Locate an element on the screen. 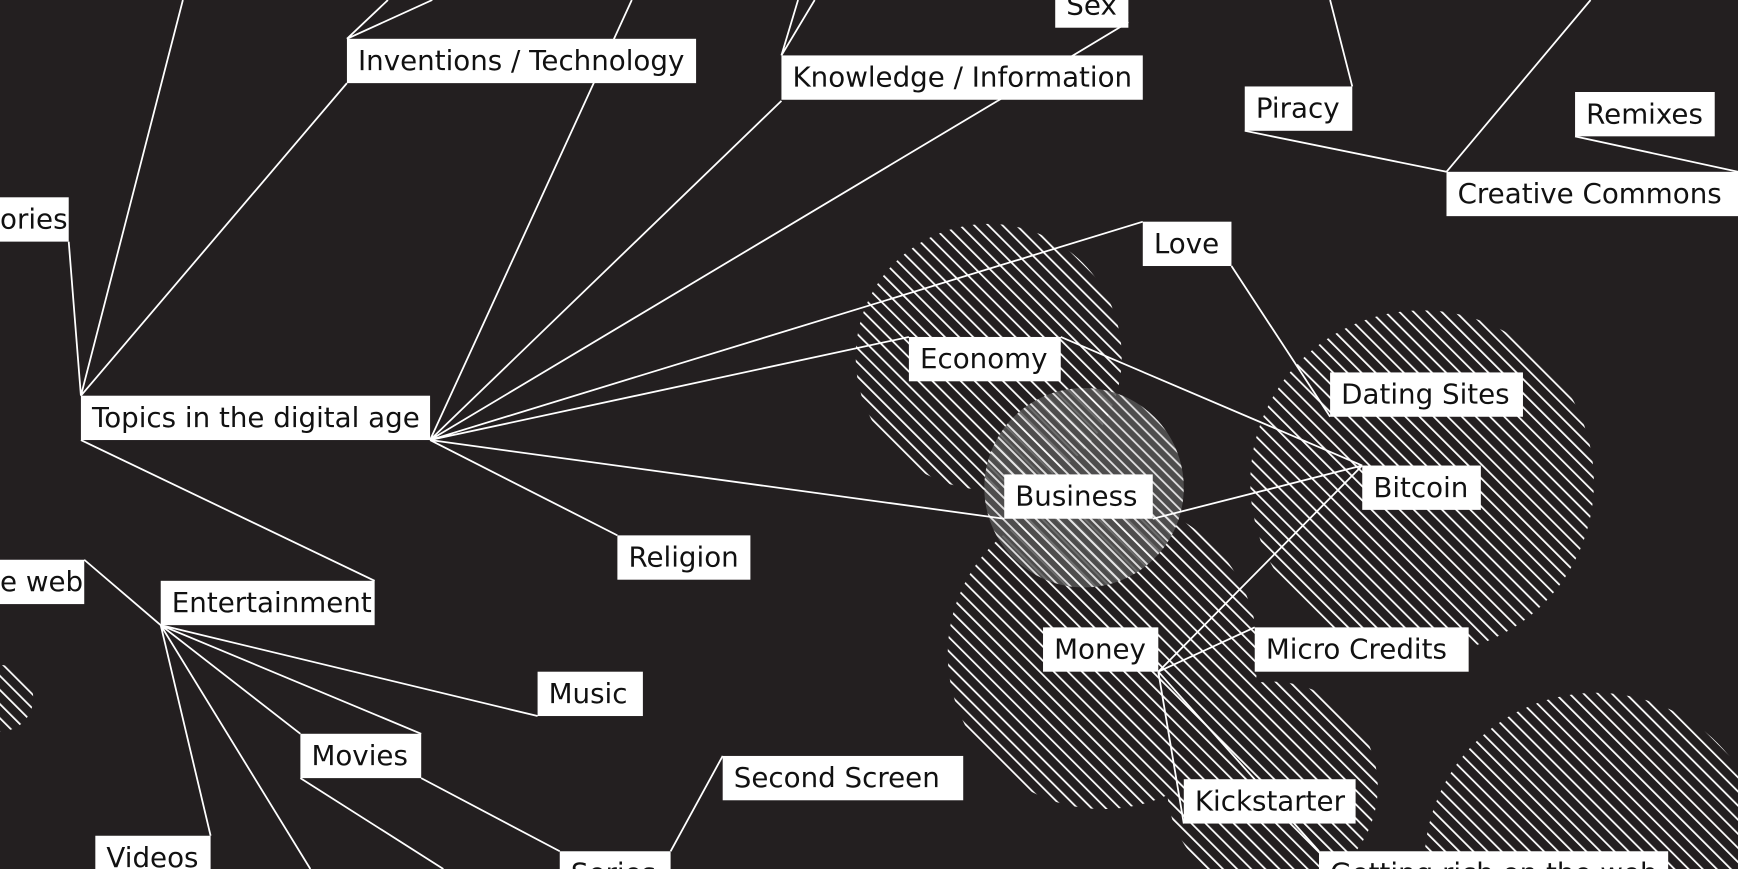 The image size is (1738, 869). topic-label: Business is located at coordinates (1076, 496).